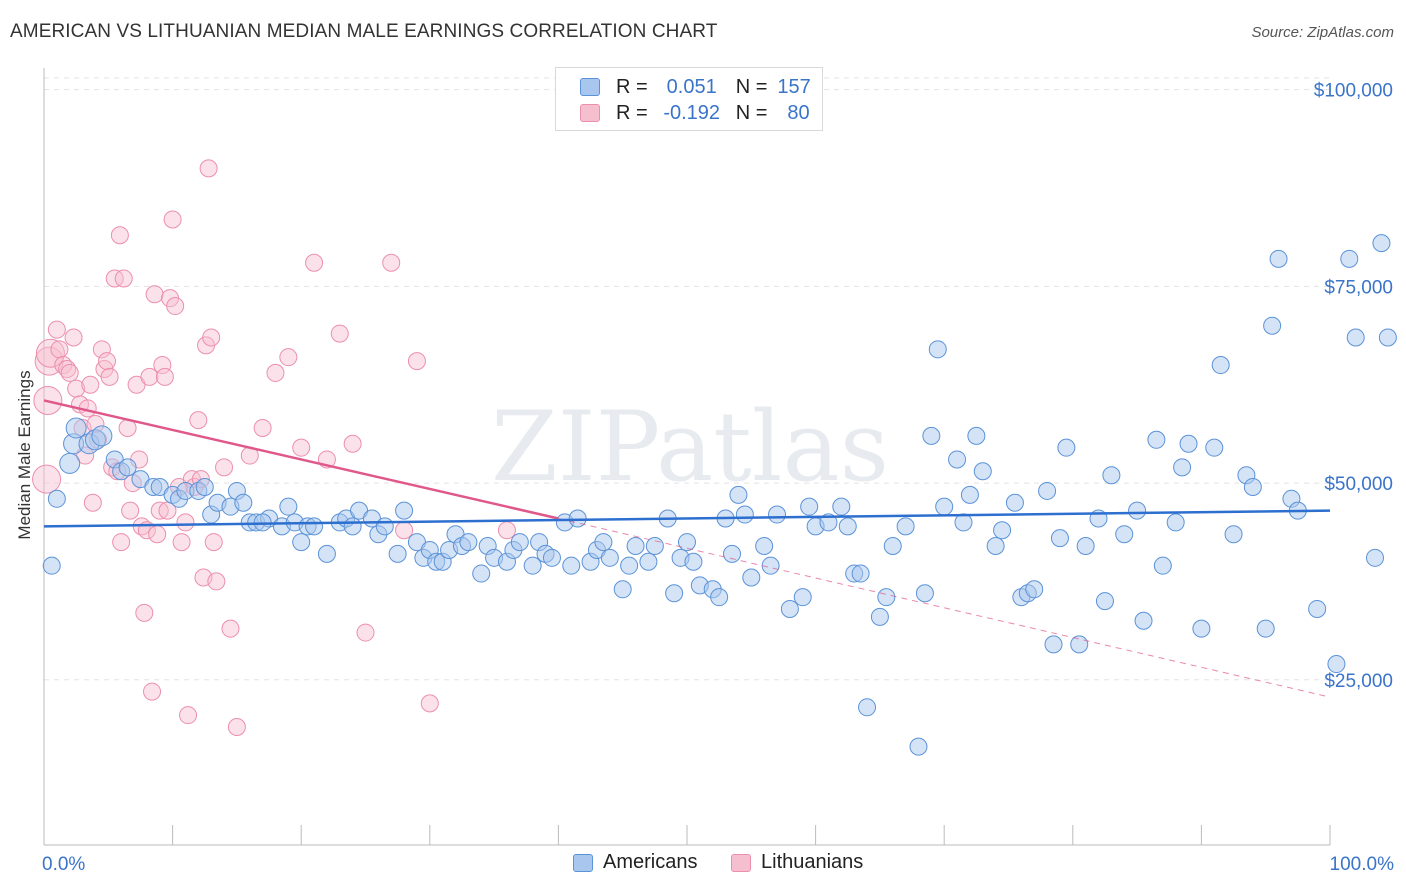 This screenshot has height=892, width=1406. Describe the element at coordinates (632, 86) in the screenshot. I see `r-label: R =` at that location.